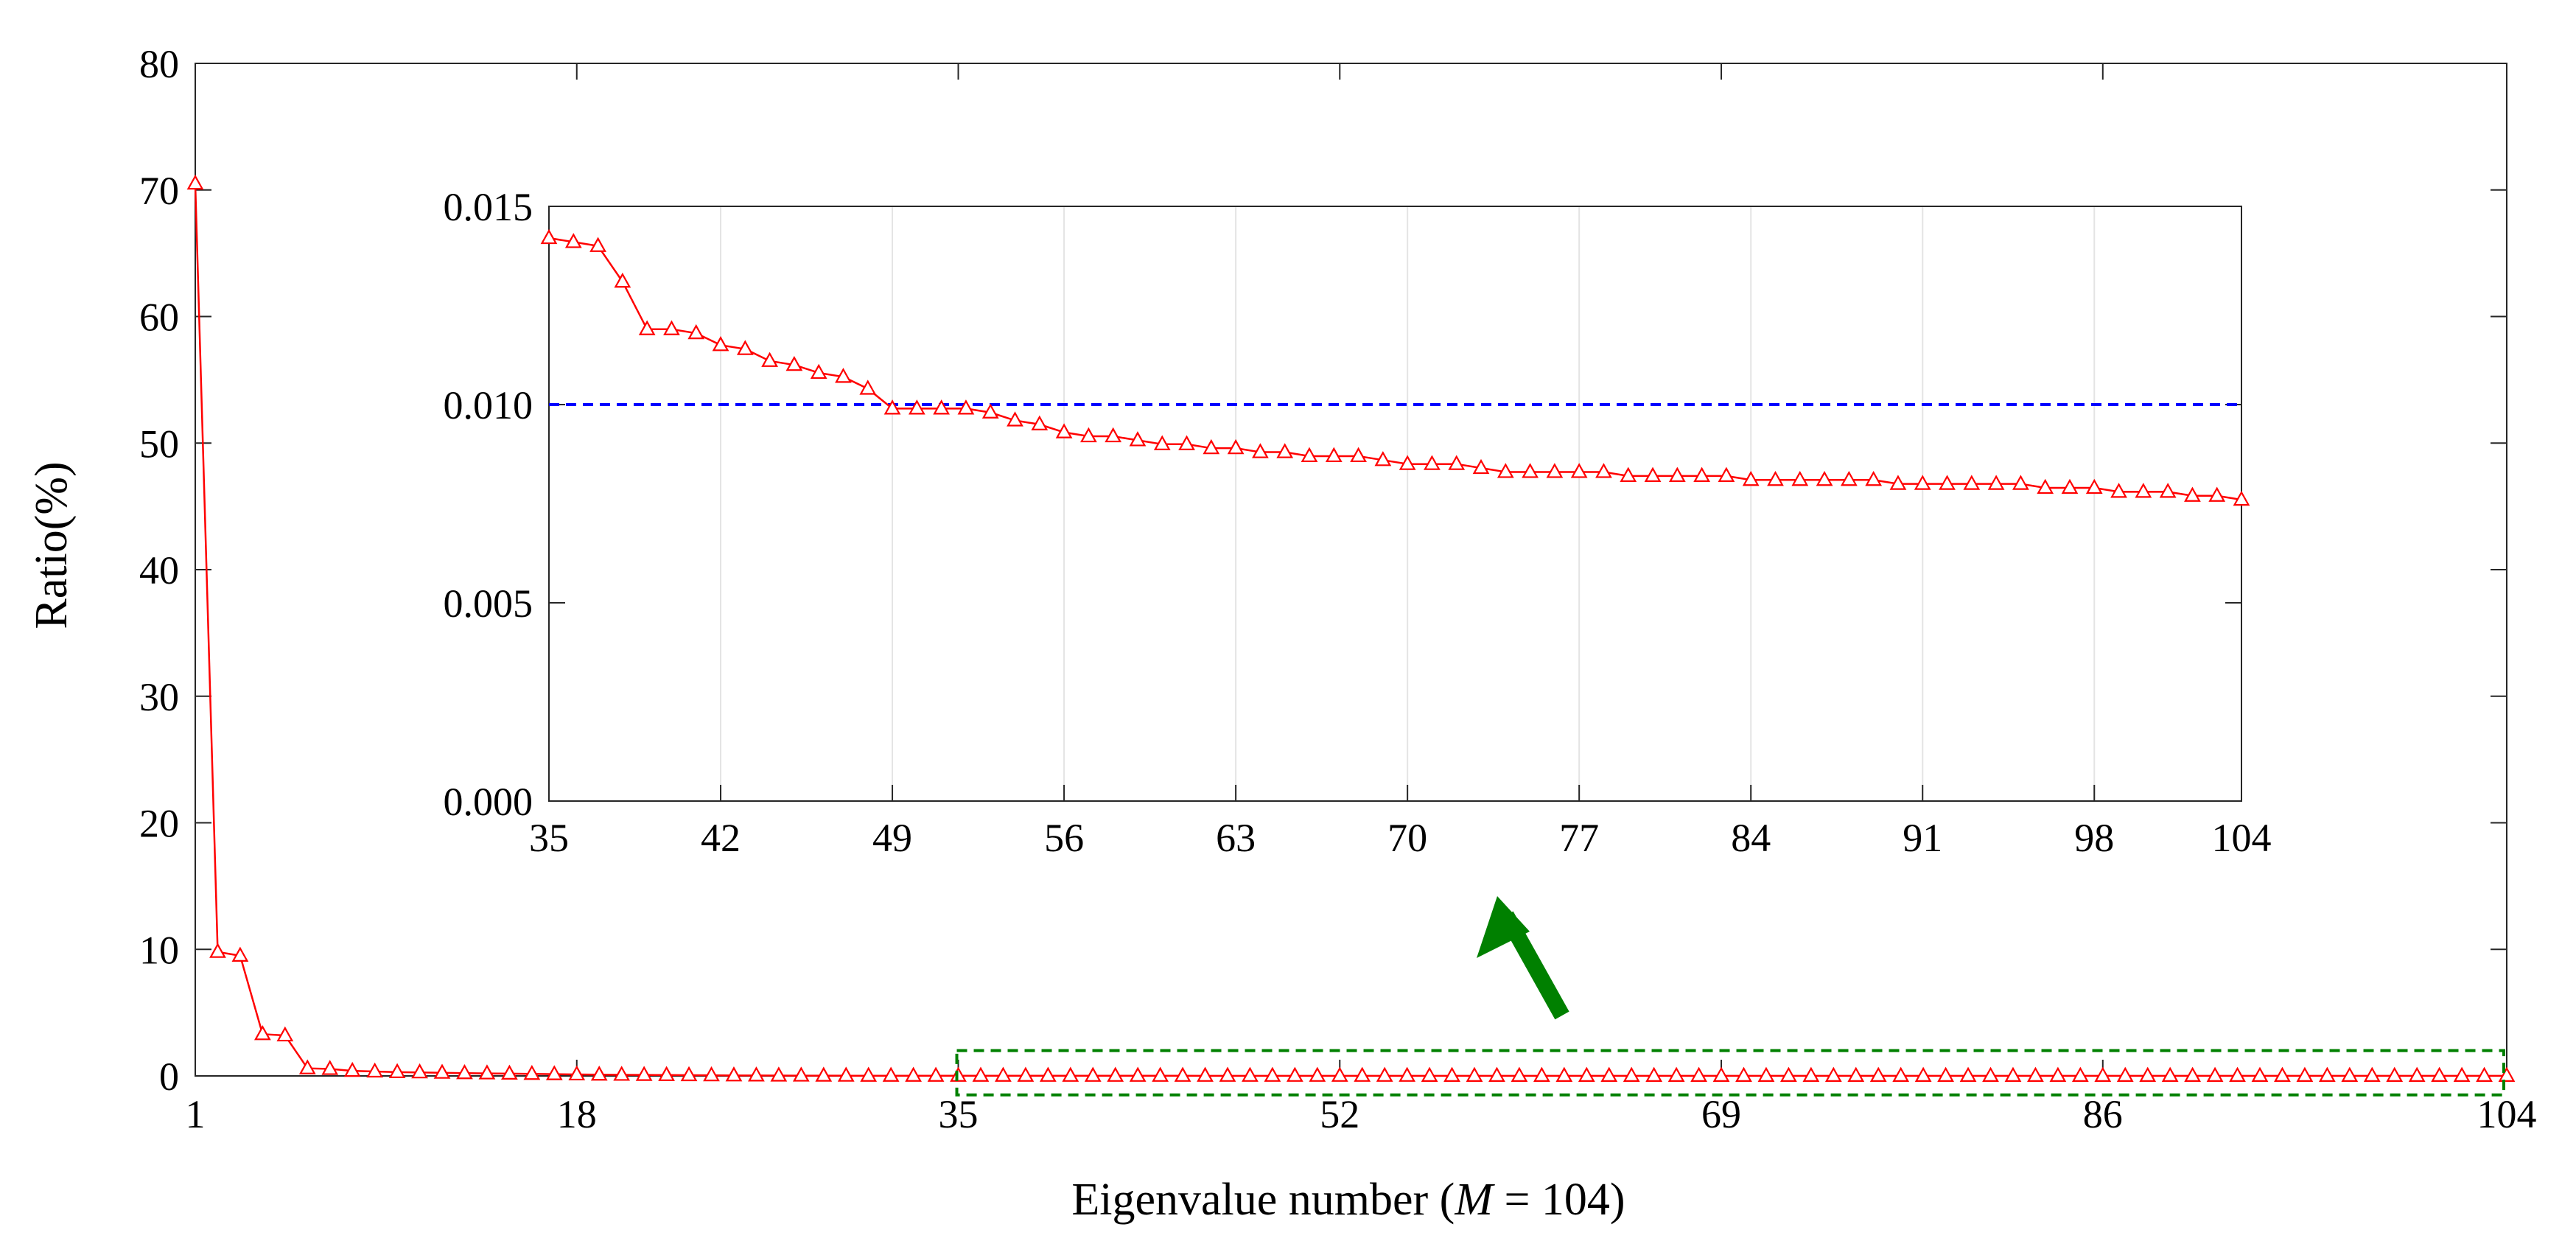  What do you see at coordinates (159, 824) in the screenshot?
I see `main-y-tick-label: 20` at bounding box center [159, 824].